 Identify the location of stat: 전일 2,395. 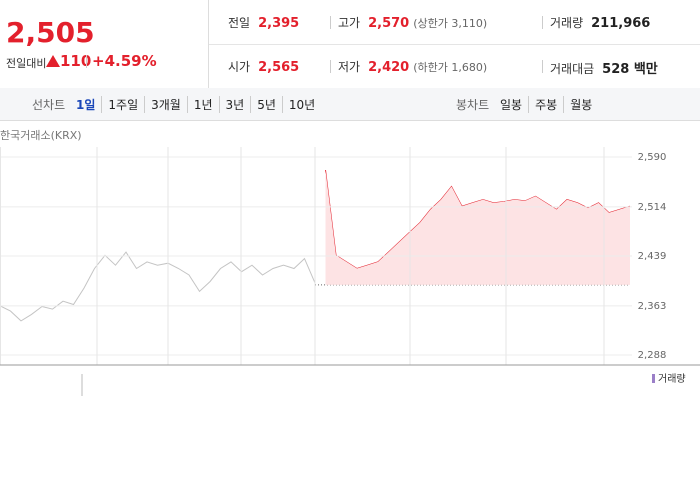
(263, 22).